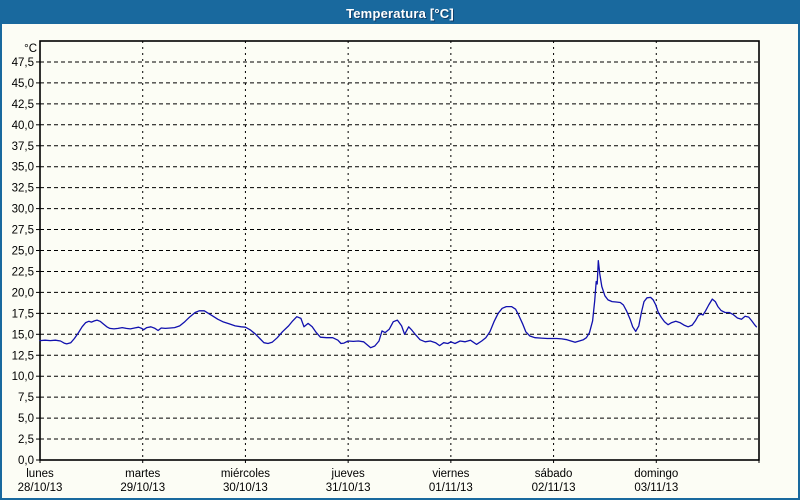 This screenshot has width=800, height=500. Describe the element at coordinates (23, 293) in the screenshot. I see `y-tick-label: 20,0` at that location.